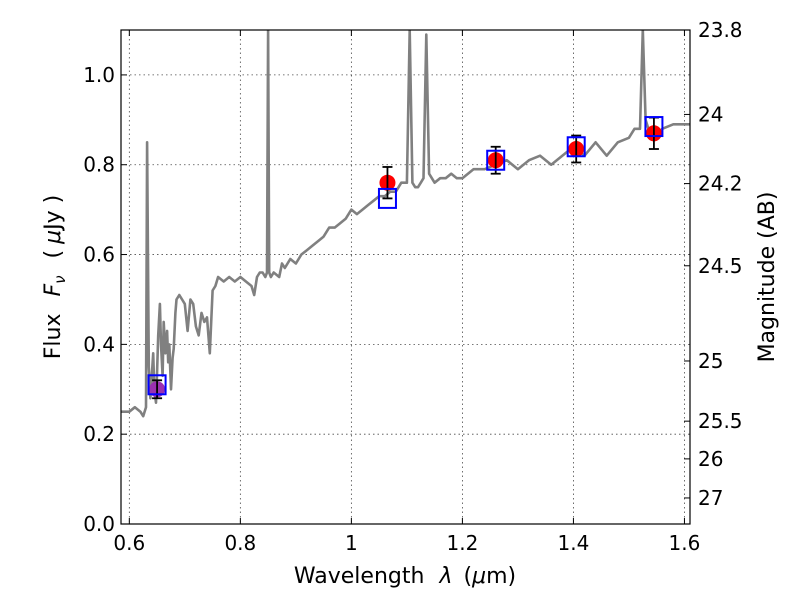 The image size is (800, 600). What do you see at coordinates (720, 184) in the screenshot?
I see `y2-tick-label: 24.2` at bounding box center [720, 184].